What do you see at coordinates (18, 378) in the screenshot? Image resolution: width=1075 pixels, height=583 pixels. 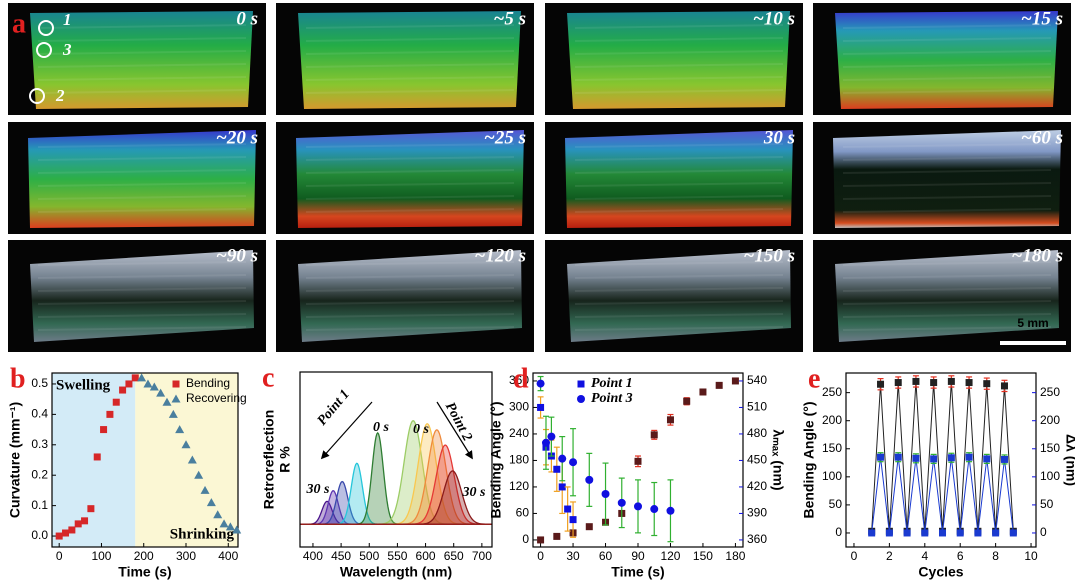 I see `panel-label: b` at bounding box center [18, 378].